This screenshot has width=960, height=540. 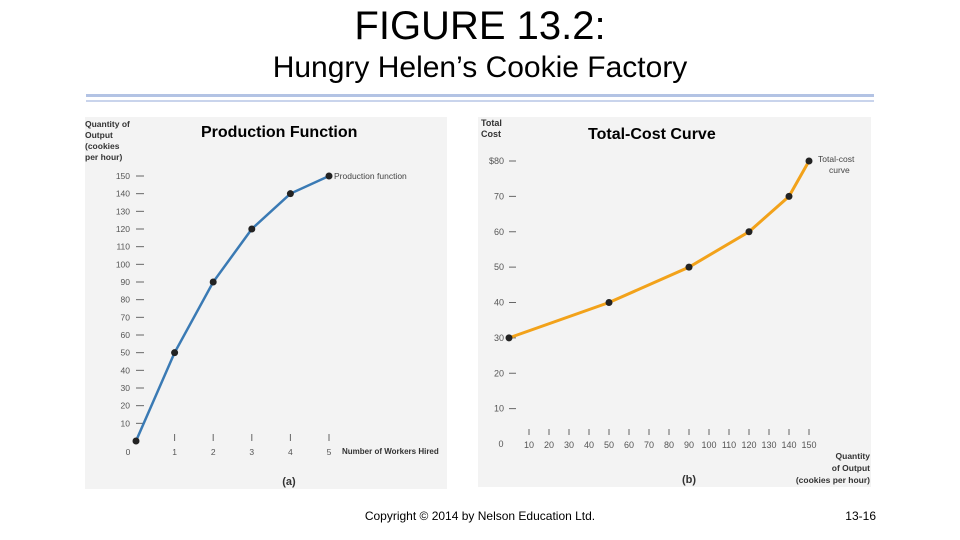 I want to click on x-axis-label: of Output, so click(x=851, y=468).